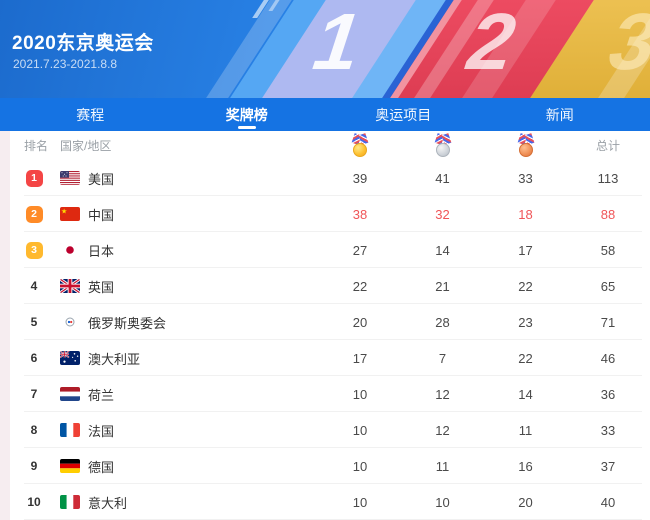 The width and height of the screenshot is (650, 520). What do you see at coordinates (34, 178) in the screenshot?
I see `rank-badge: 1` at bounding box center [34, 178].